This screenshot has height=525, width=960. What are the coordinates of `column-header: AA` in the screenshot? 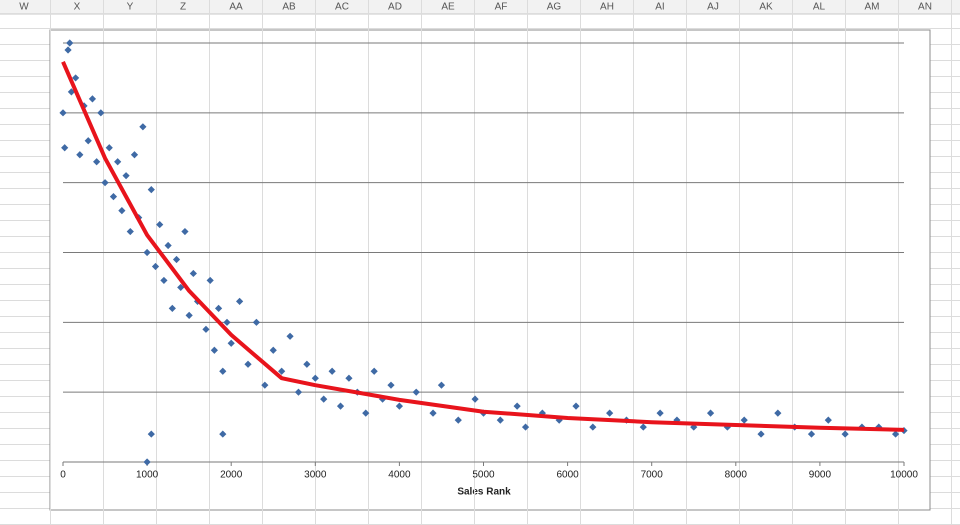 It's located at (236, 7).